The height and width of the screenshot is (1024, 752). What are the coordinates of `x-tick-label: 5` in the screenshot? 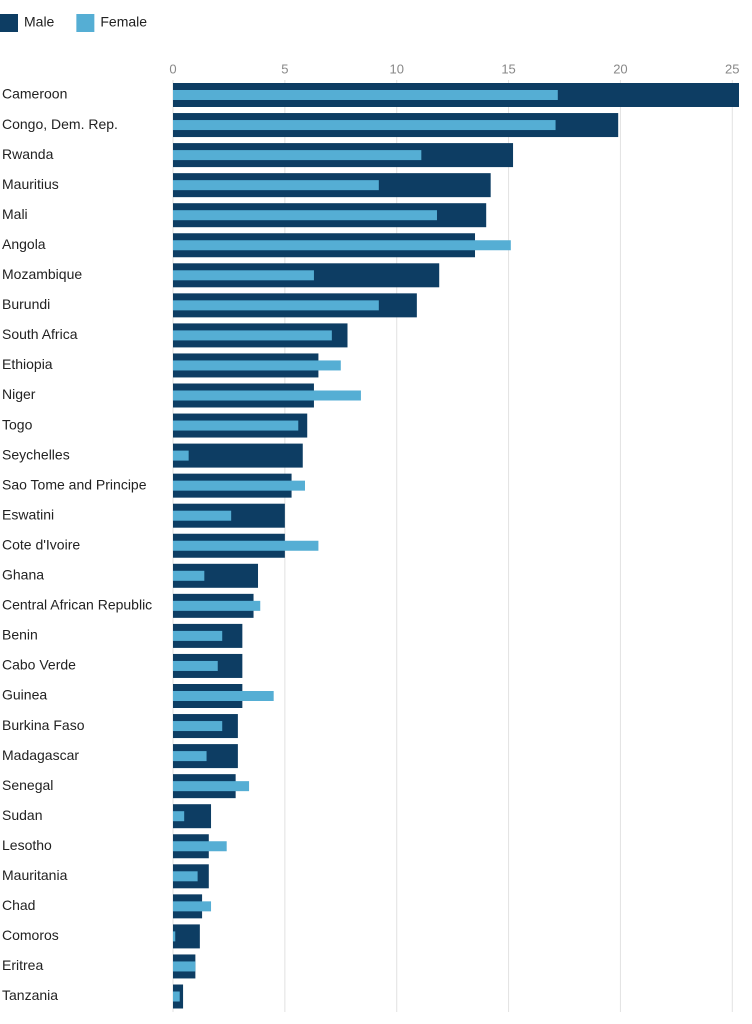 It's located at (284, 68).